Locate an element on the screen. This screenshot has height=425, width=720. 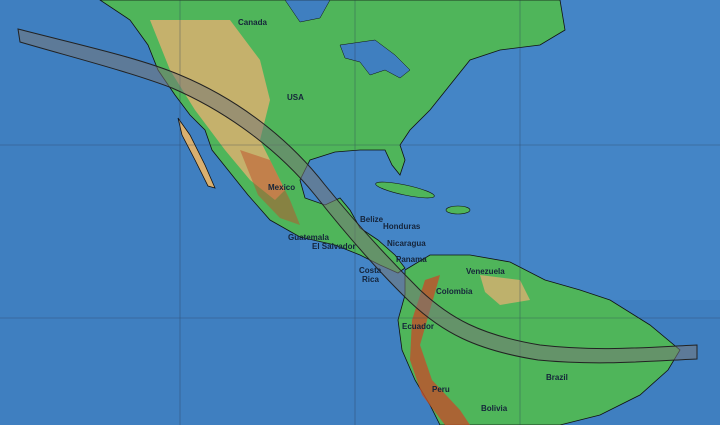
label-rica: Rica is located at coordinates (370, 279).